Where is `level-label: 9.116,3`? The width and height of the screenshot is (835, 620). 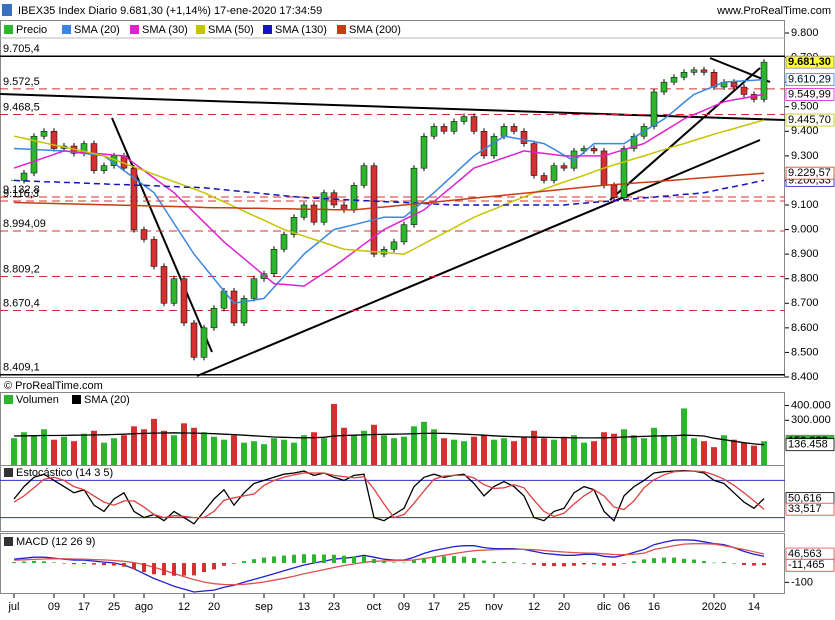
level-label: 9.116,3 is located at coordinates (21, 194).